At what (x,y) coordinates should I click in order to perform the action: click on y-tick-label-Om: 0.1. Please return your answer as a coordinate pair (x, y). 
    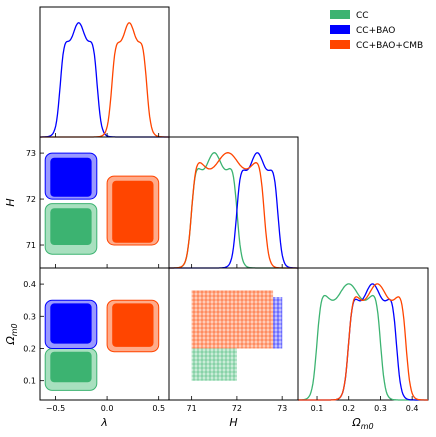
    Looking at the image, I should click on (29, 381).